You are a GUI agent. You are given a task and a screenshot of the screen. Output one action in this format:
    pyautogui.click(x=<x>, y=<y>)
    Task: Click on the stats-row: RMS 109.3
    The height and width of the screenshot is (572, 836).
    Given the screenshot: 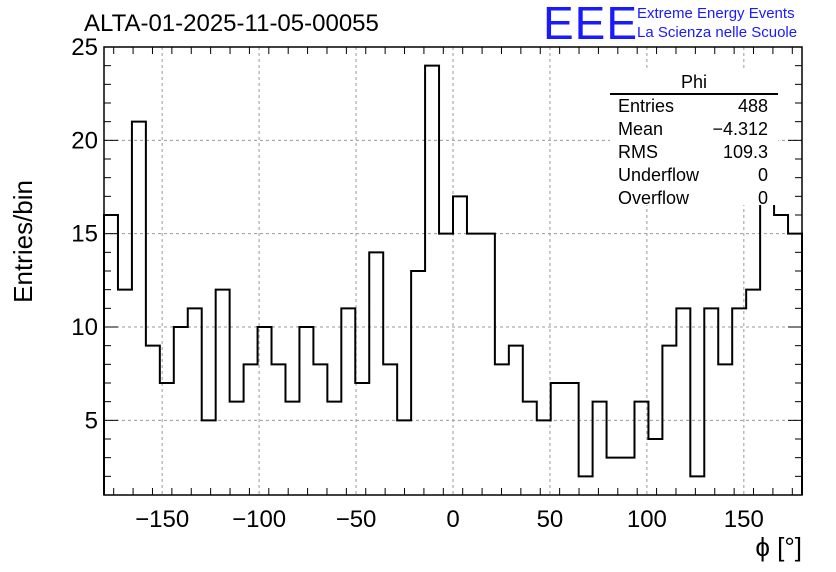 What is the action you would take?
    pyautogui.click(x=694, y=152)
    